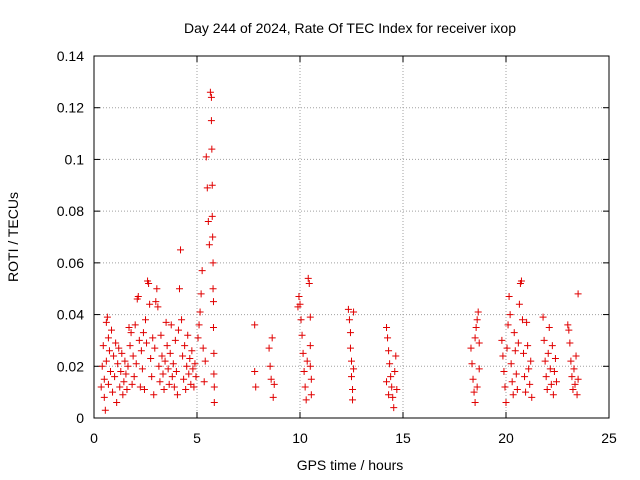 This screenshot has width=640, height=480. Describe the element at coordinates (70, 263) in the screenshot. I see `y-tick-label: 0.06` at that location.